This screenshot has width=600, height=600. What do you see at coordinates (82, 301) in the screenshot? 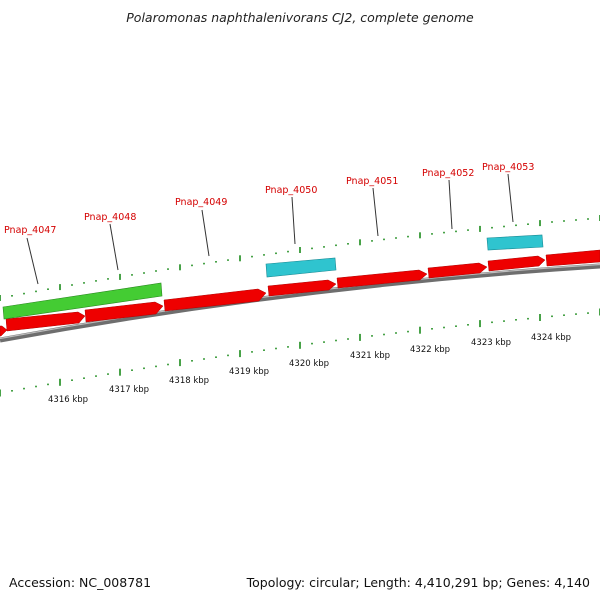
I see `long-feature-bar` at bounding box center [82, 301].